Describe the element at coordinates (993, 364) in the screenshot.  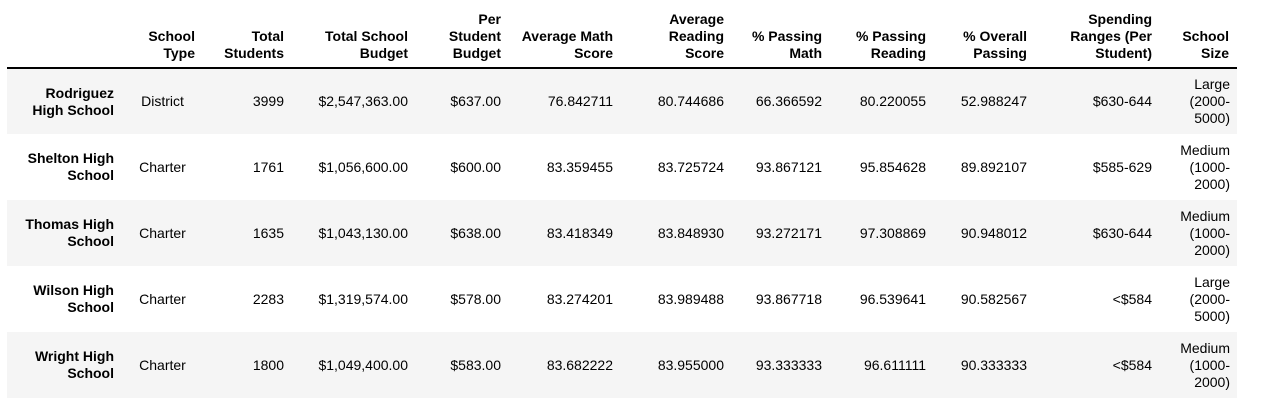
I see `overall-passing-cell: 90.333333` at that location.